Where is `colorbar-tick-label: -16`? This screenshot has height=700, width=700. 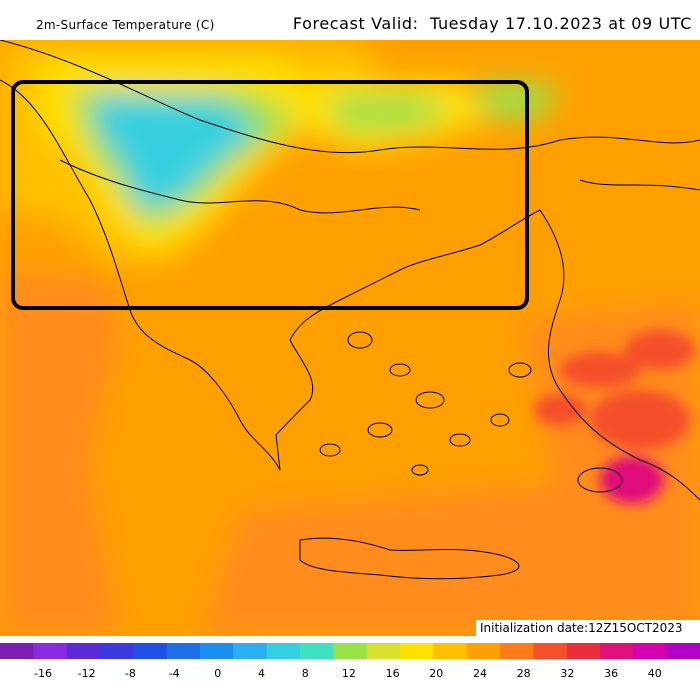 colorbar-tick-label: -16 is located at coordinates (43, 673).